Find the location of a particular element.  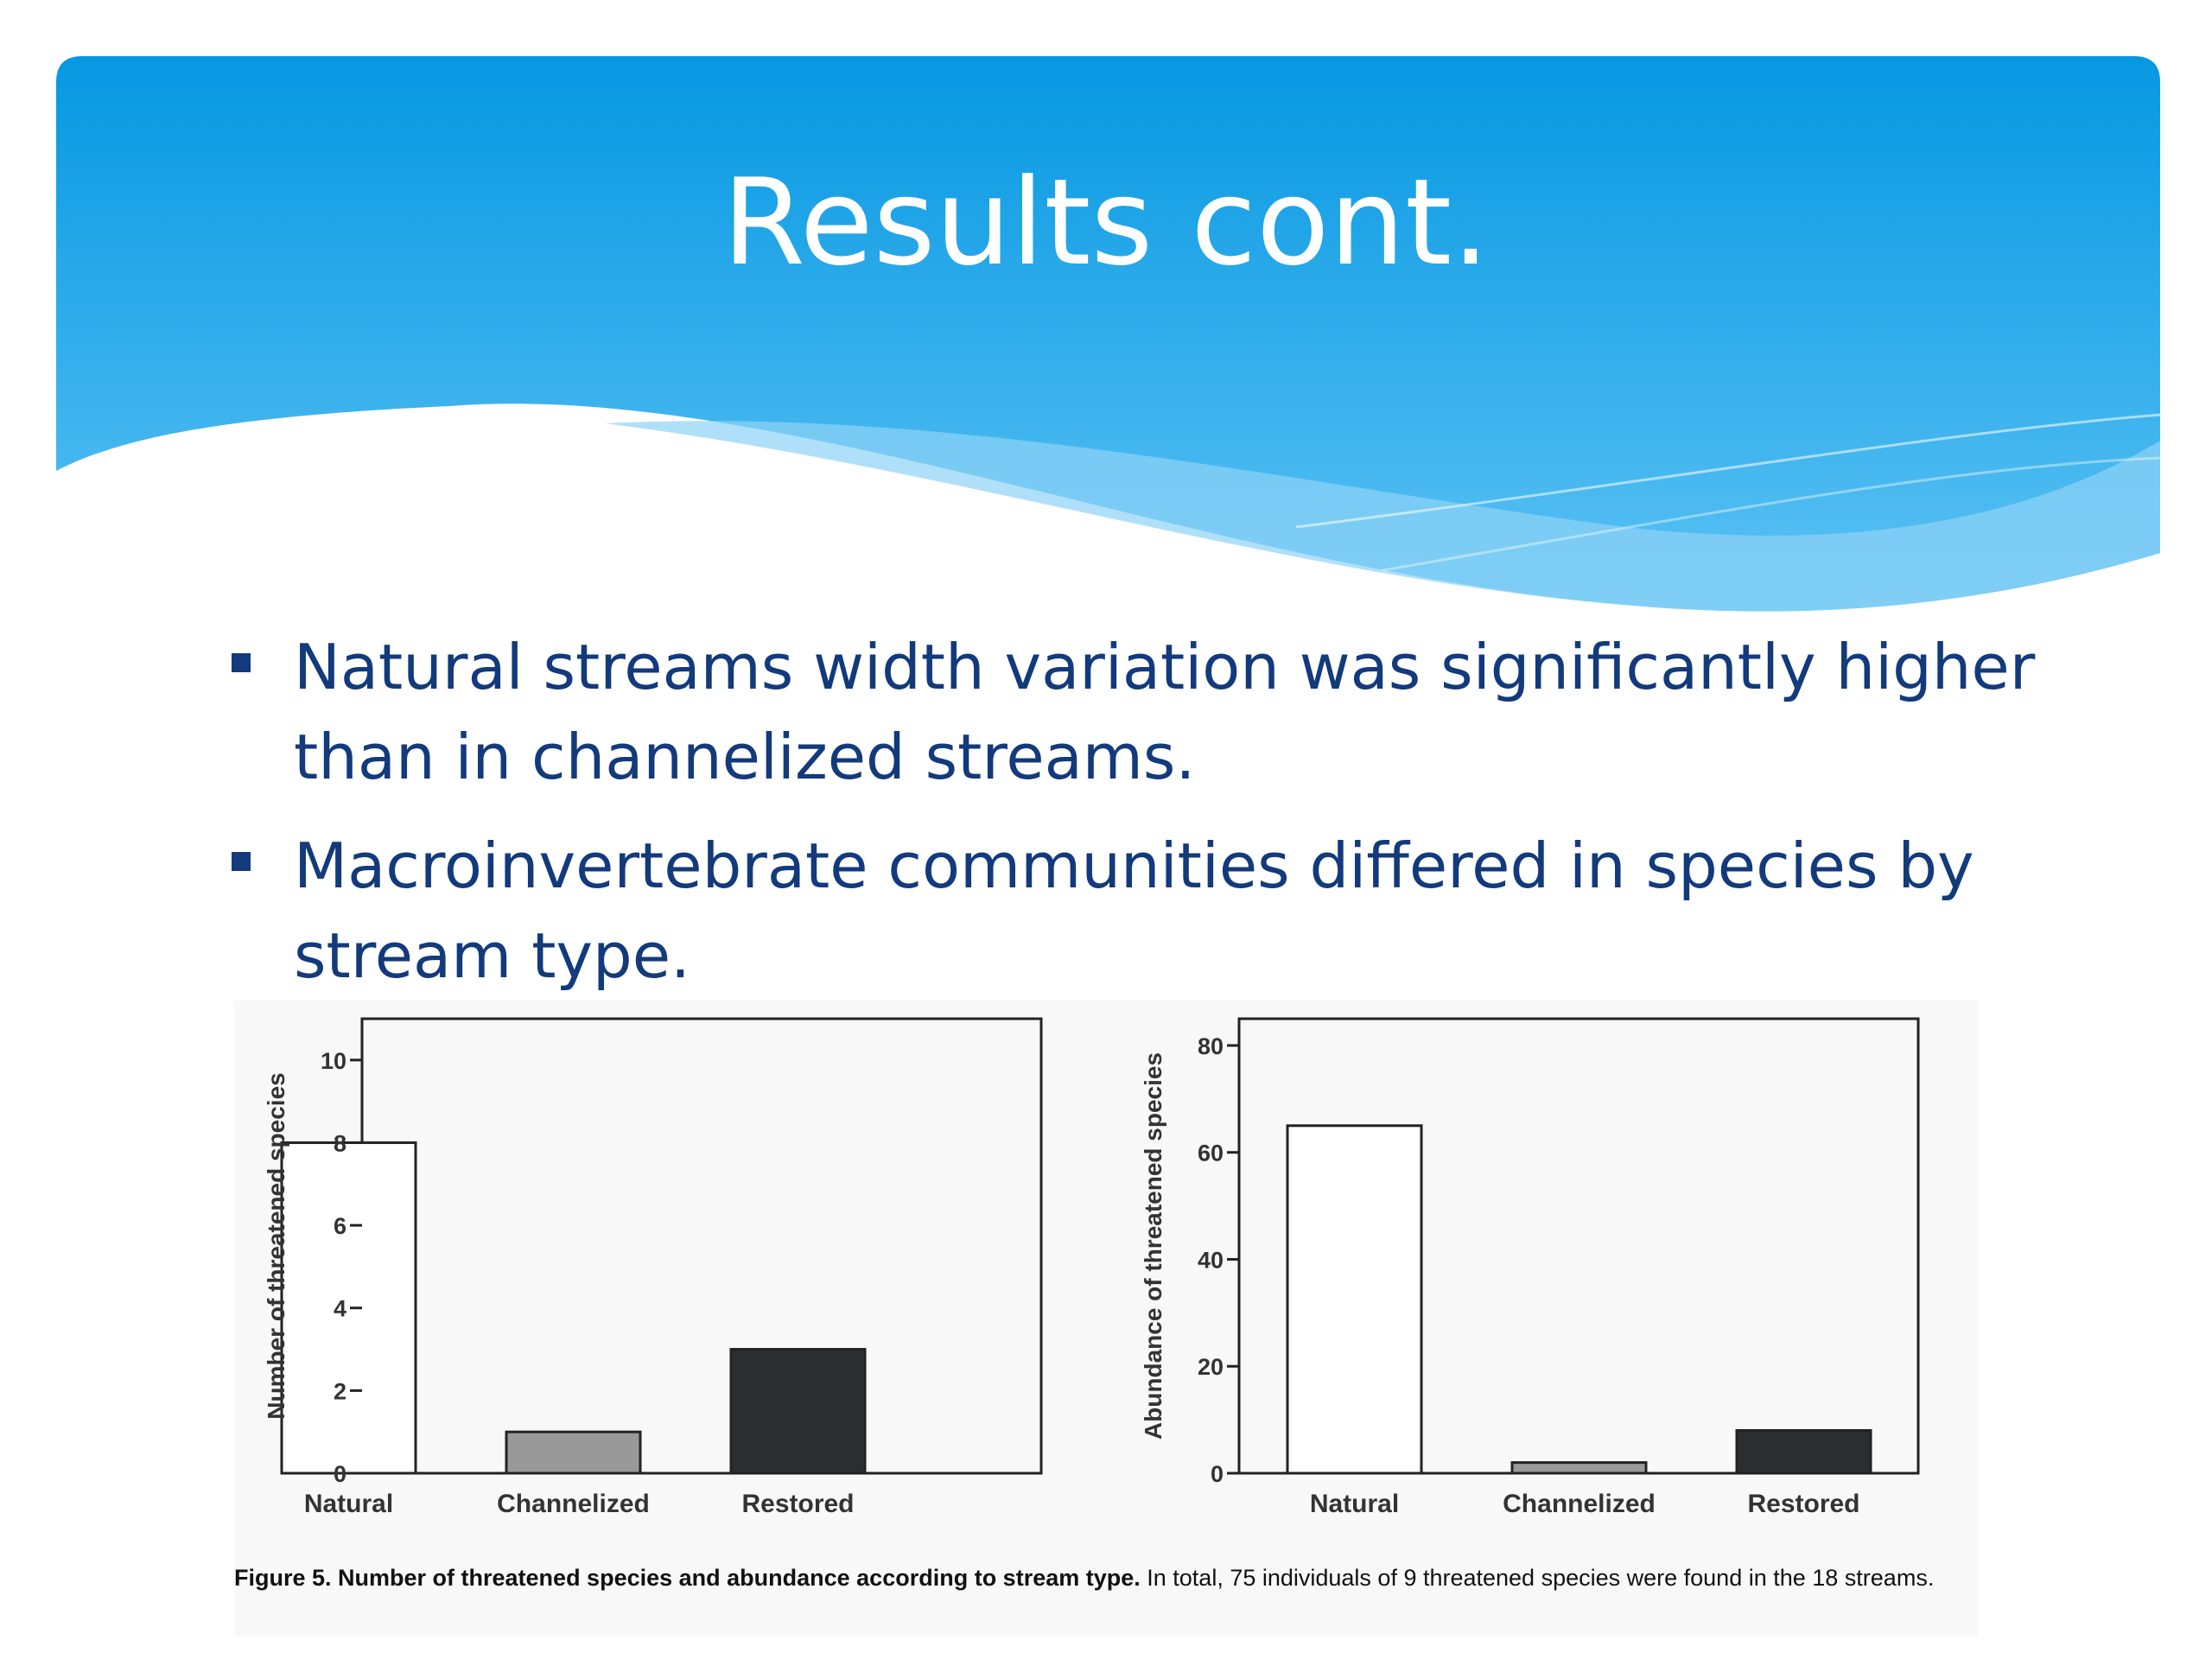

y-tick-label: 4 is located at coordinates (340, 1309).